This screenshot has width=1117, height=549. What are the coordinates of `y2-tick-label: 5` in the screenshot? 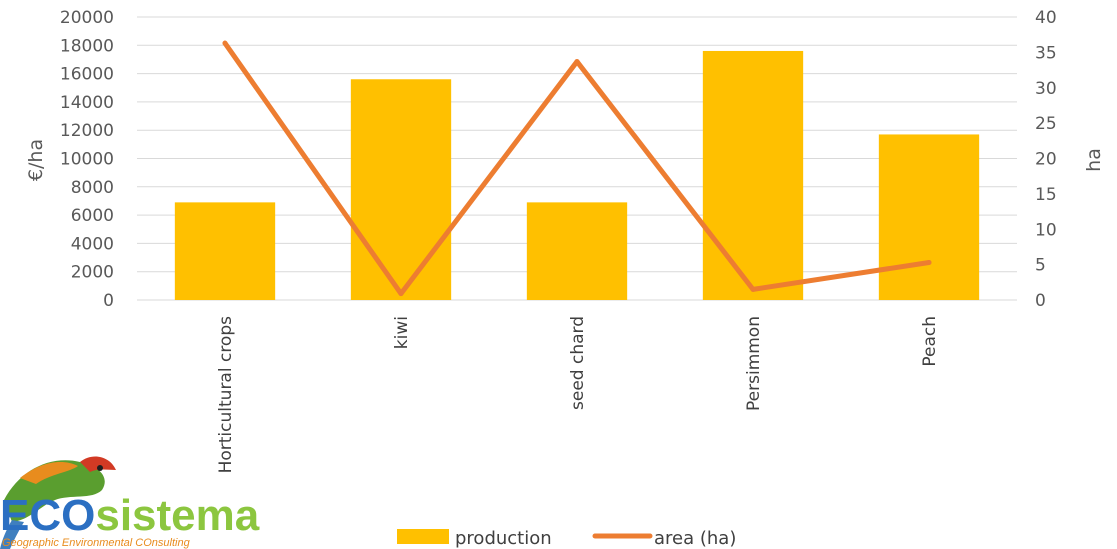 It's located at (1040, 266).